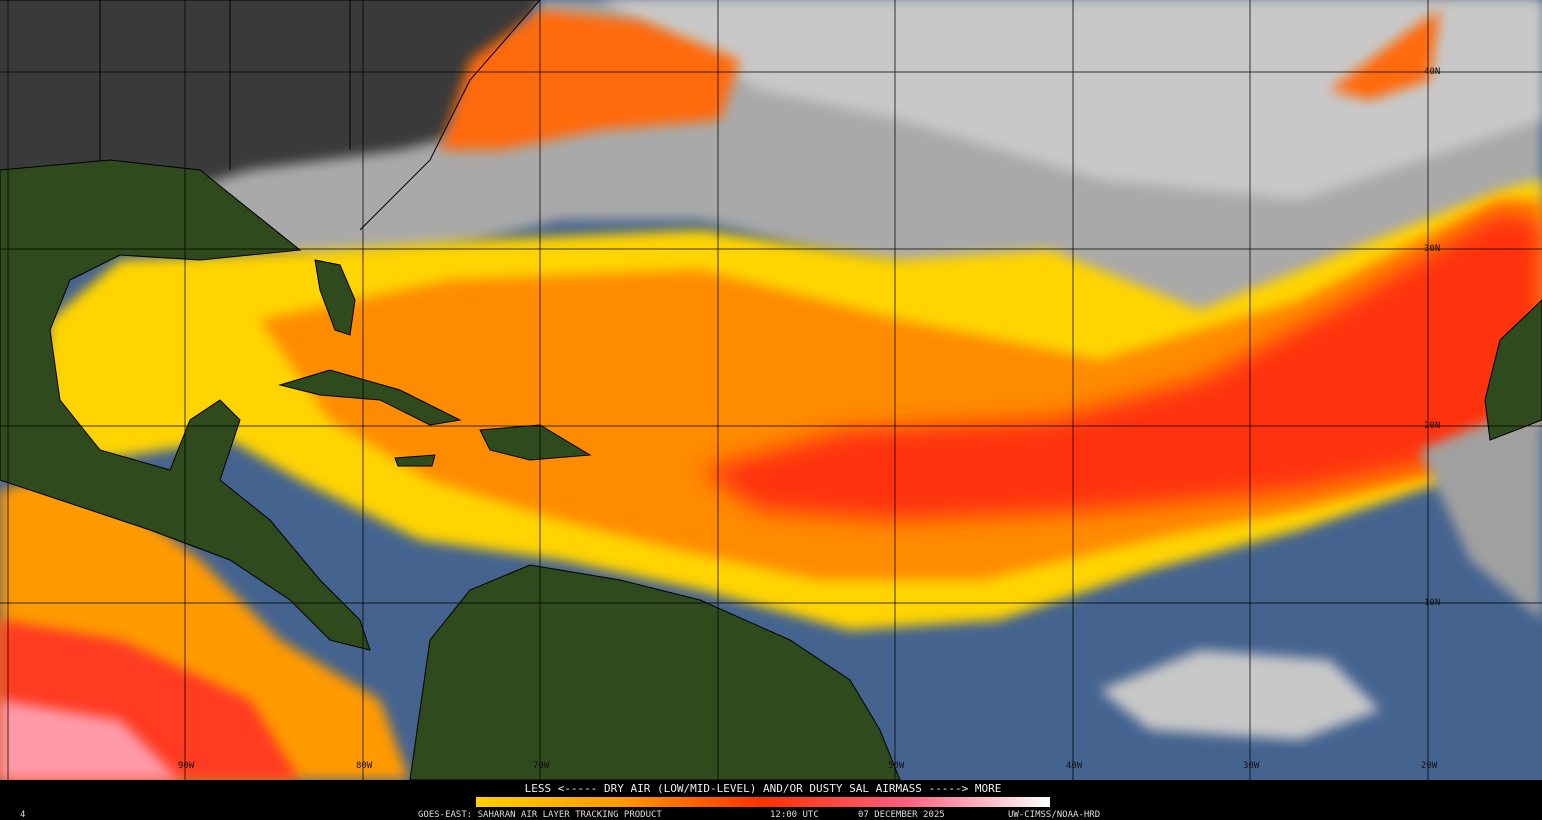 The height and width of the screenshot is (820, 1542). I want to click on longitude-label: 90W, so click(186, 766).